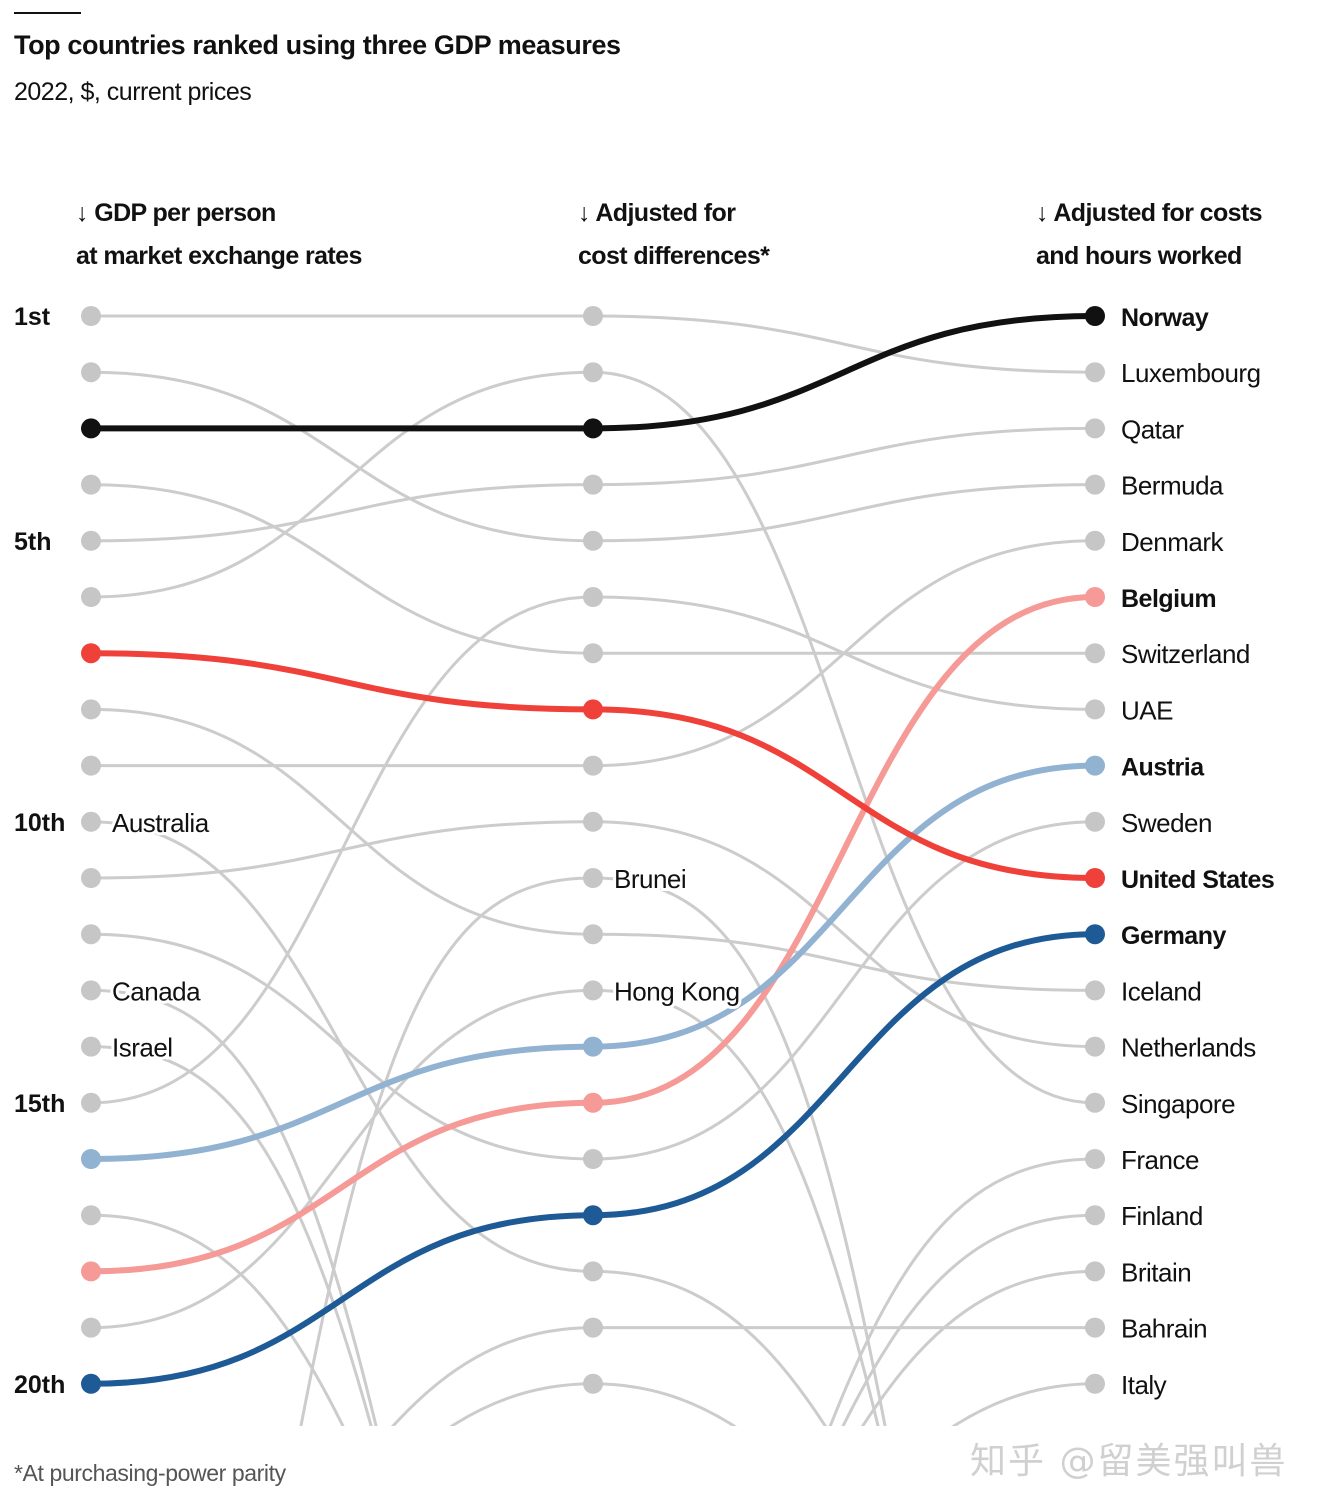 This screenshot has height=1510, width=1326. I want to click on dot-sweden-col2, so click(1095, 821).